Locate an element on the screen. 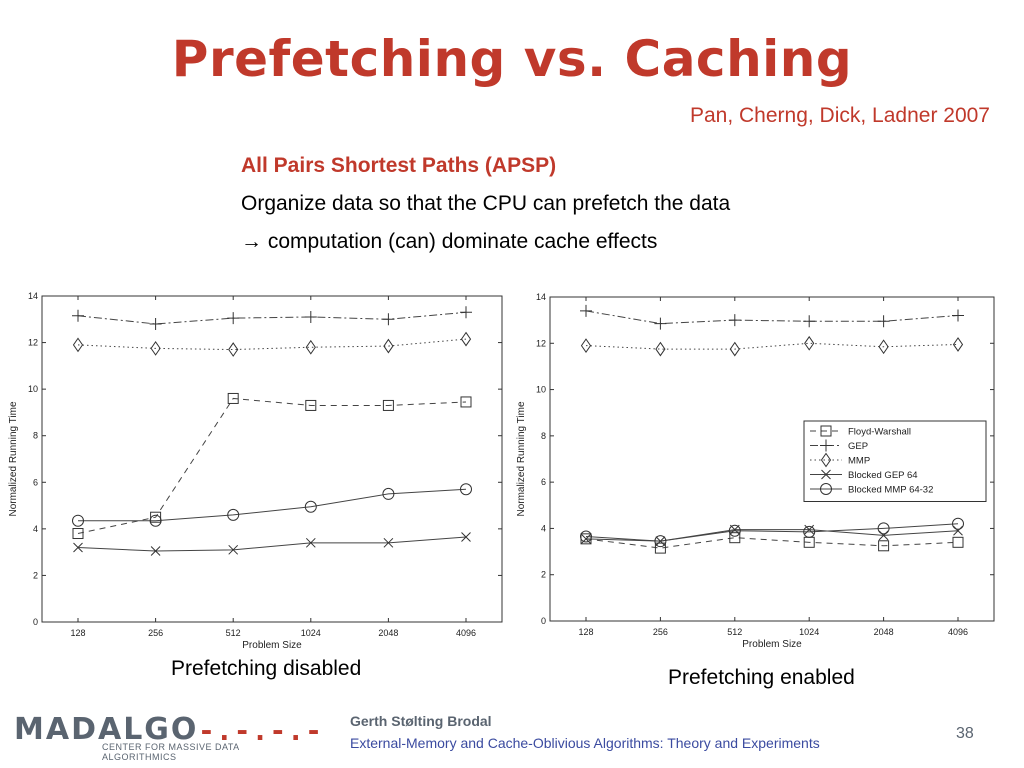  c0-ytick-label: 0 is located at coordinates (35, 622).